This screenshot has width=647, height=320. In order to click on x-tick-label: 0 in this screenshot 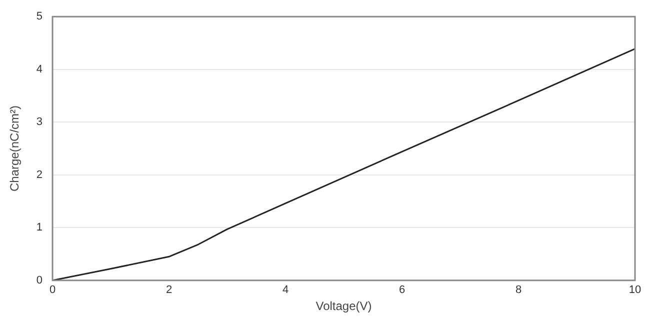, I will do `click(52, 290)`.